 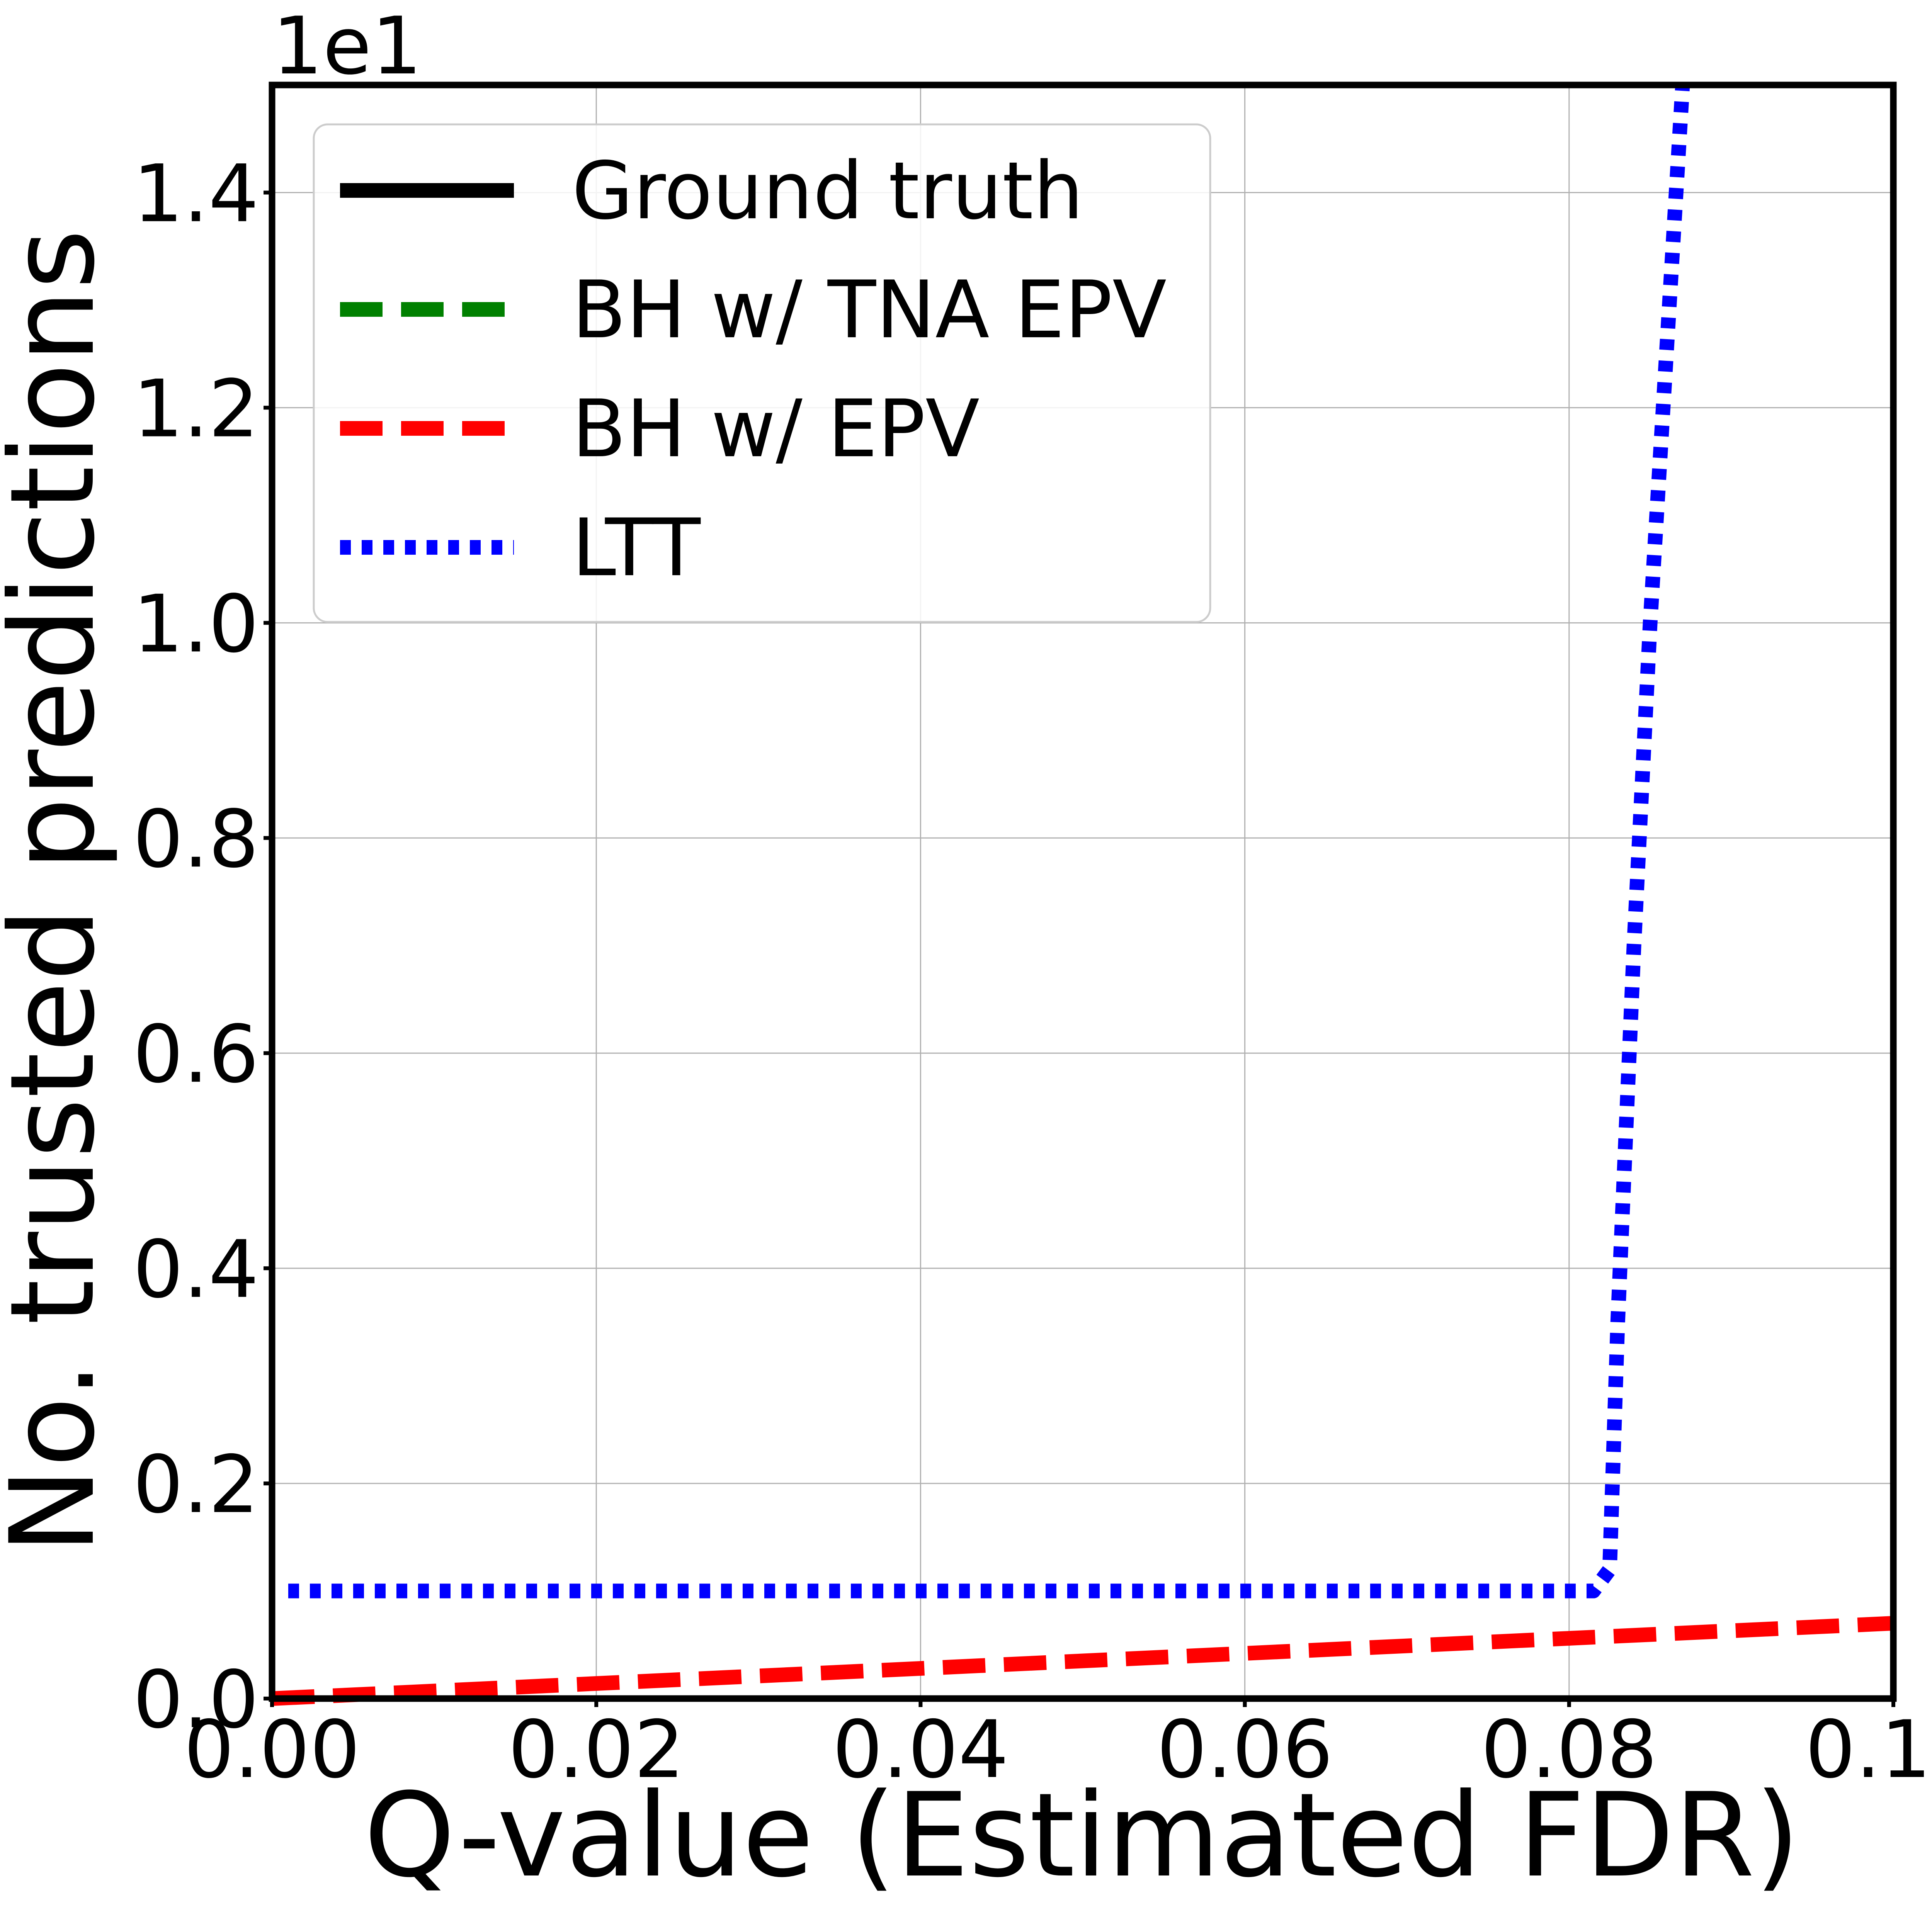 I want to click on legend-label-bh-w-epv: BH w/ EPV, so click(x=776, y=429).